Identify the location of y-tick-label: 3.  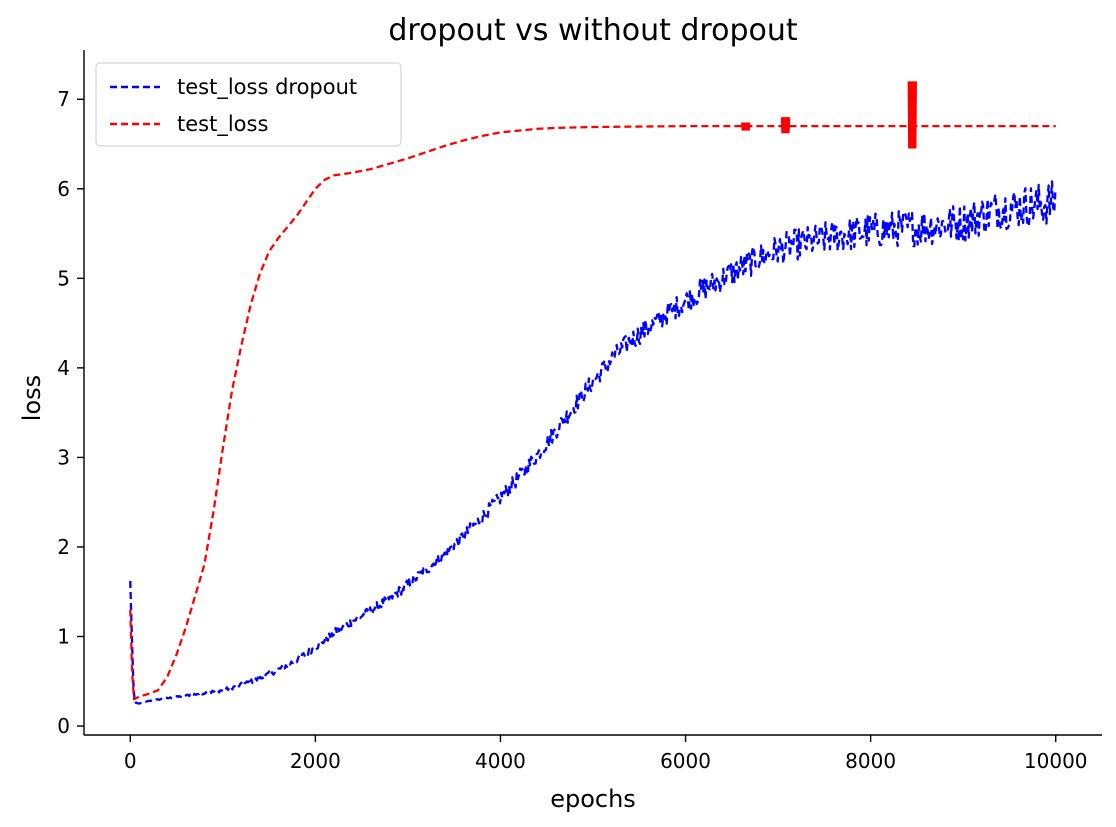
(63, 457).